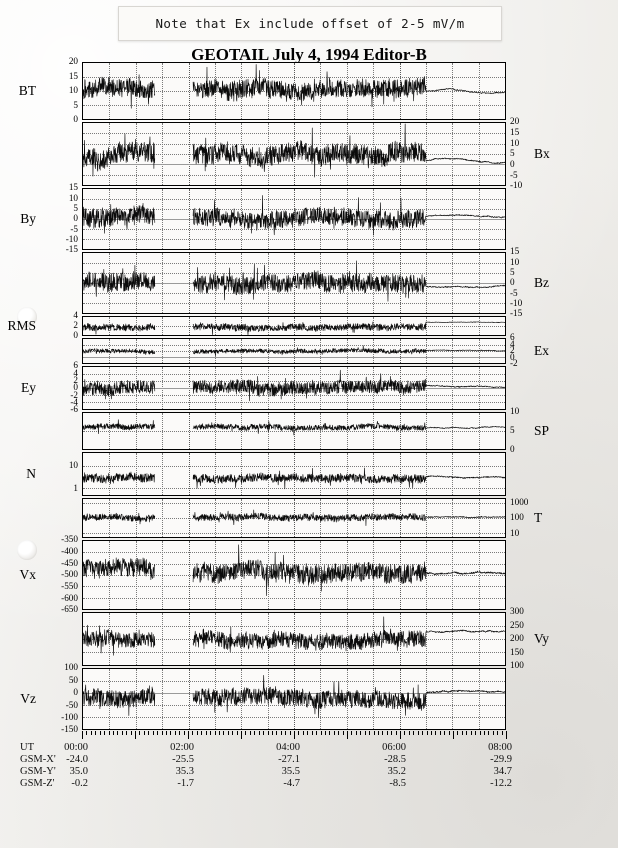 The width and height of the screenshot is (618, 848). What do you see at coordinates (73, 187) in the screenshot?
I see `axis-tick-label: 15` at bounding box center [73, 187].